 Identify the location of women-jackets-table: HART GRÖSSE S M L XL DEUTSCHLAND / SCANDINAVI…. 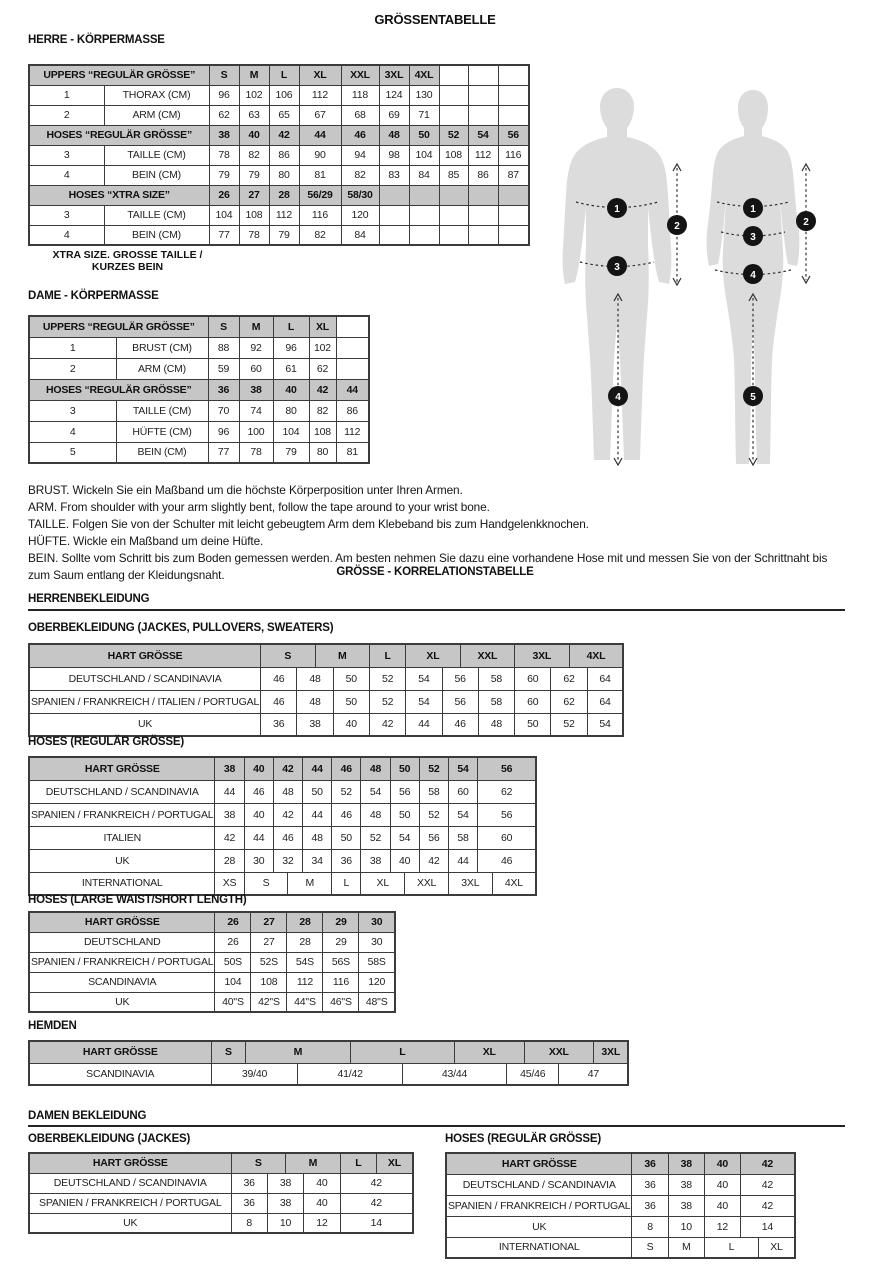
(221, 1193).